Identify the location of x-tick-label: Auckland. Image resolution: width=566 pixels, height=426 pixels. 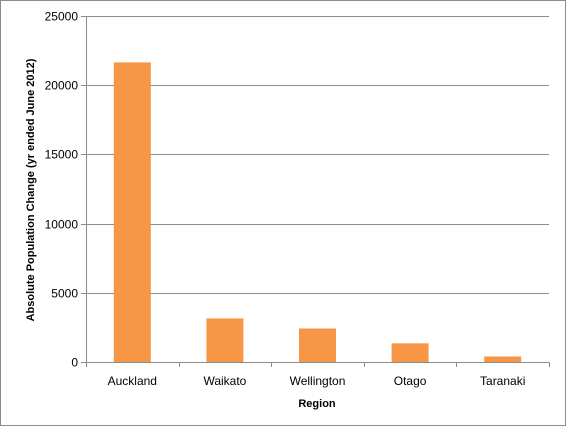
(132, 381).